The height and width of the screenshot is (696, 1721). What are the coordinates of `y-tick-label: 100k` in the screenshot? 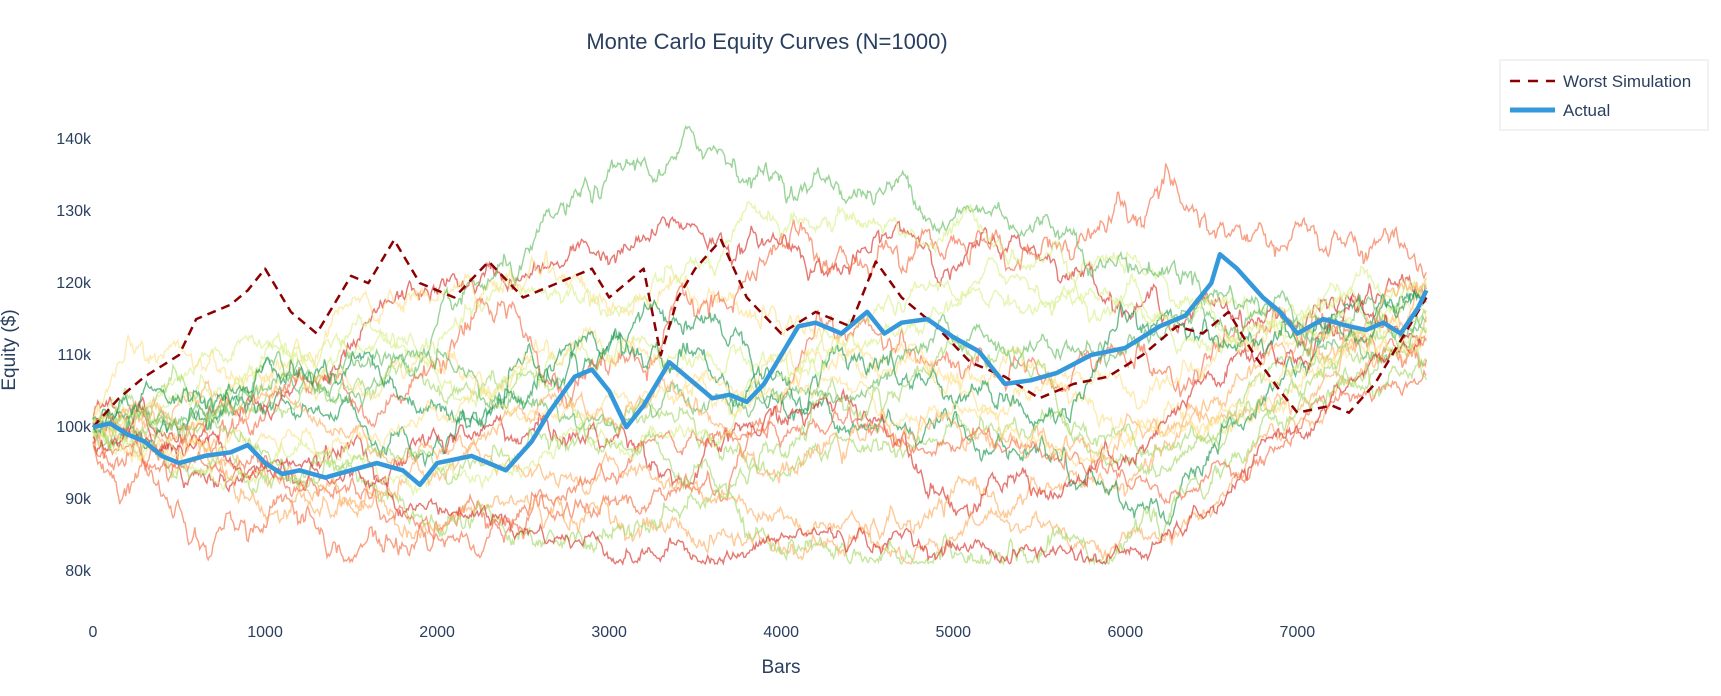 It's located at (74, 427).